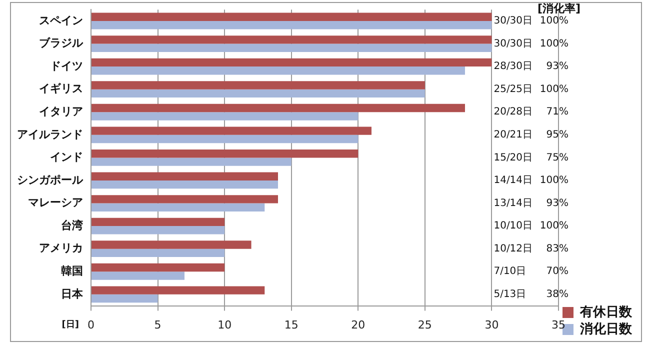  I want to click on x-tick-label: 20, so click(358, 325).